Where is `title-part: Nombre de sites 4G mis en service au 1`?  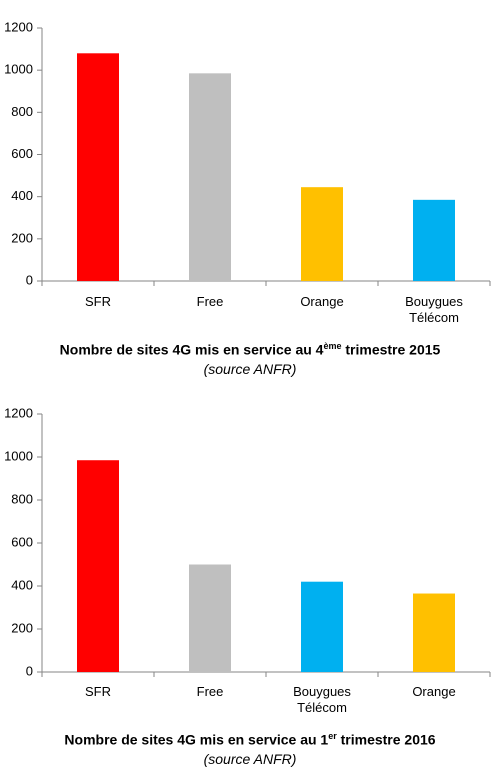
title-part: Nombre de sites 4G mis en service au 1 is located at coordinates (196, 739).